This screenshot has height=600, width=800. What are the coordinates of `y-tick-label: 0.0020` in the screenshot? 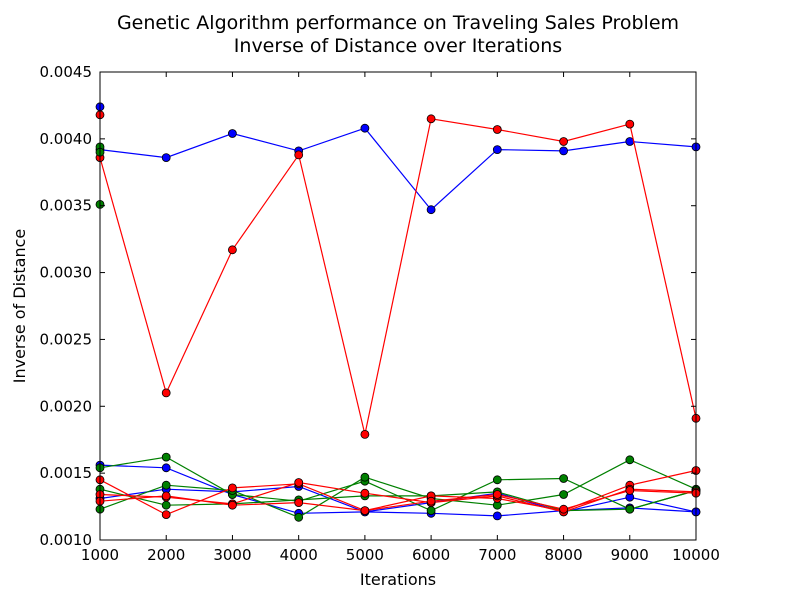 It's located at (66, 406).